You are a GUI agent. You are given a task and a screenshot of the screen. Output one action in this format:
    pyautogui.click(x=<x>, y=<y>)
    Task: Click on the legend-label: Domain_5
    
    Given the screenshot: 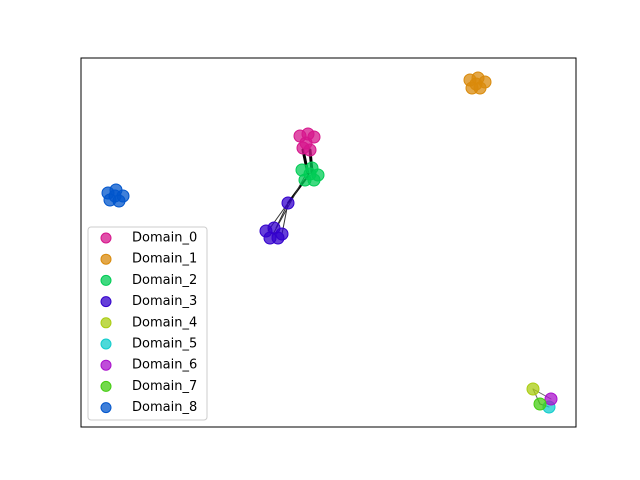 What is the action you would take?
    pyautogui.click(x=164, y=344)
    